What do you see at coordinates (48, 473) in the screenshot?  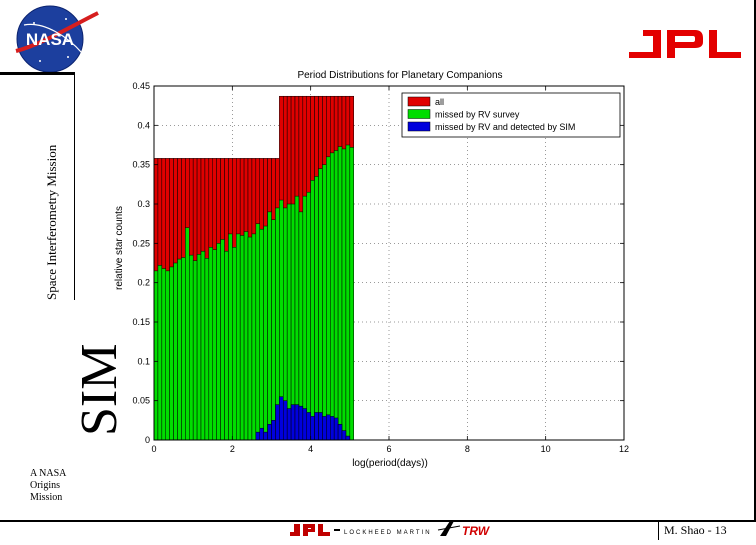 I see `origins-line: A NASA` at bounding box center [48, 473].